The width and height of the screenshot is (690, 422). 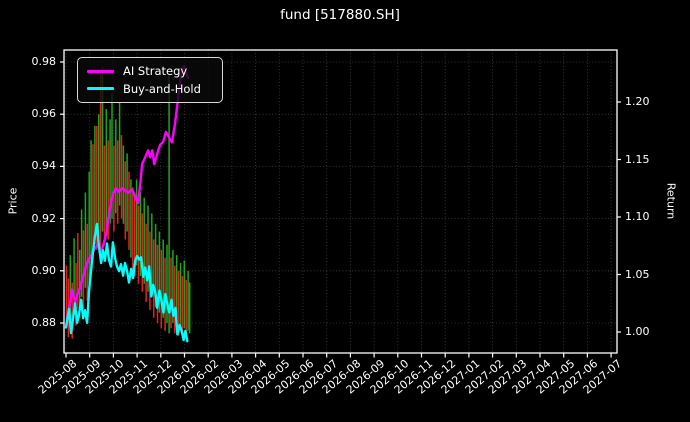 What do you see at coordinates (637, 101) in the screenshot?
I see `return-tick-label: 1.20` at bounding box center [637, 101].